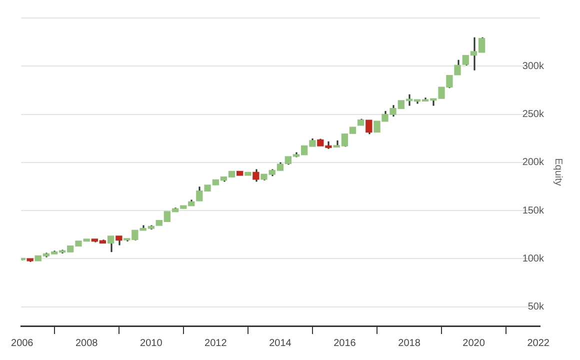  Describe the element at coordinates (474, 343) in the screenshot. I see `x-tick-label: 2020` at that location.